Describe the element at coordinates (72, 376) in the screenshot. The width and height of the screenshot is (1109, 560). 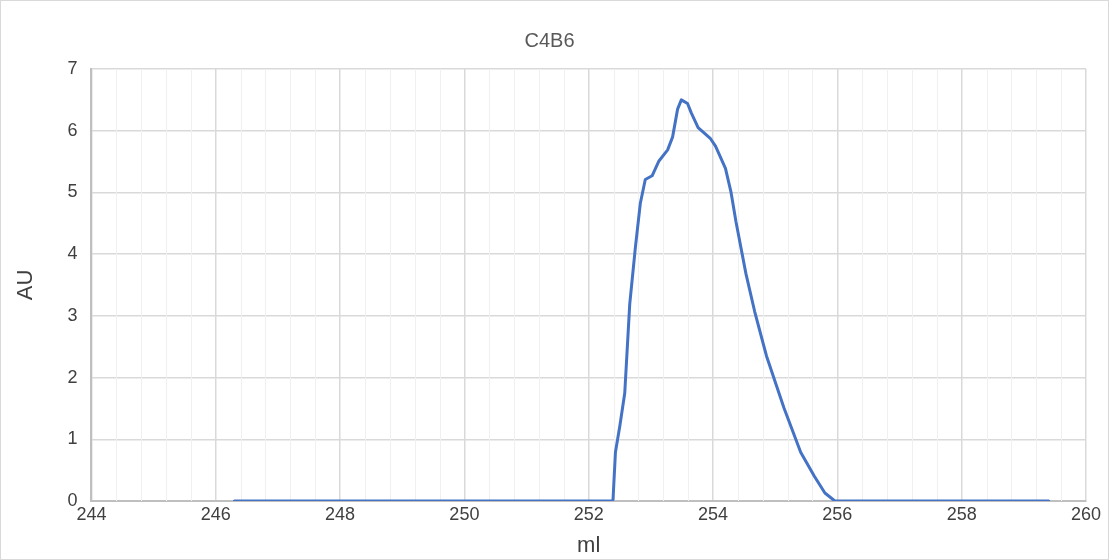
I see `y-tick-label: 2` at that location.